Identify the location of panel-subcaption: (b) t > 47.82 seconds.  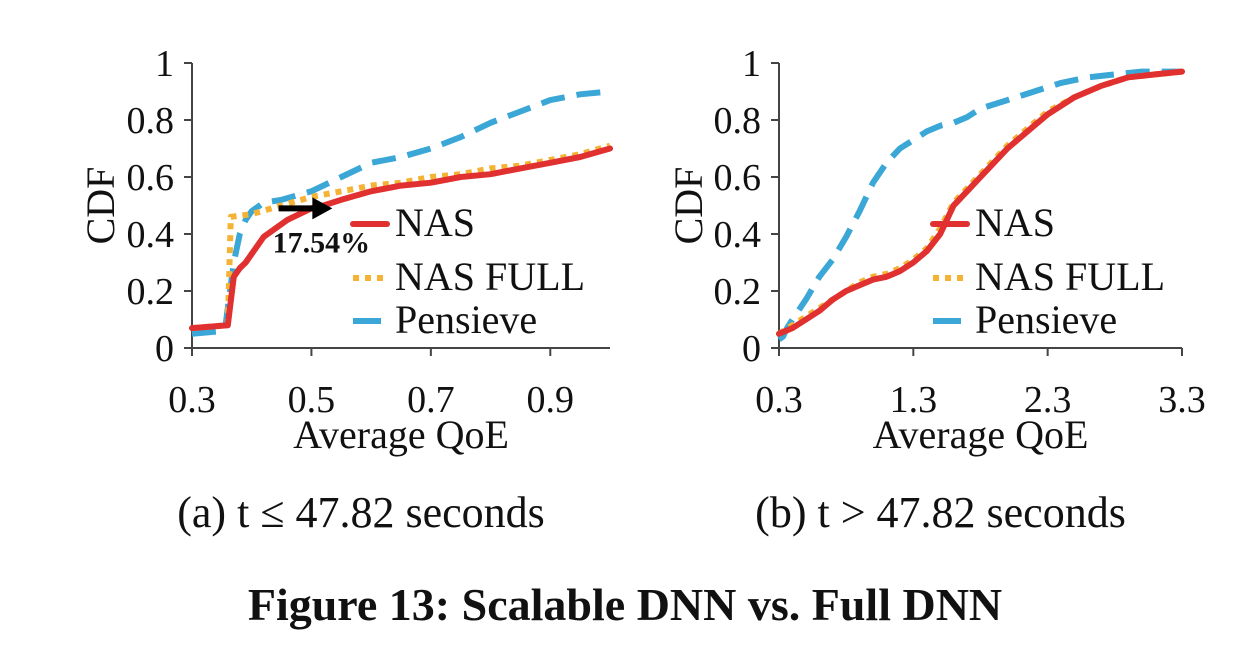
(940, 512).